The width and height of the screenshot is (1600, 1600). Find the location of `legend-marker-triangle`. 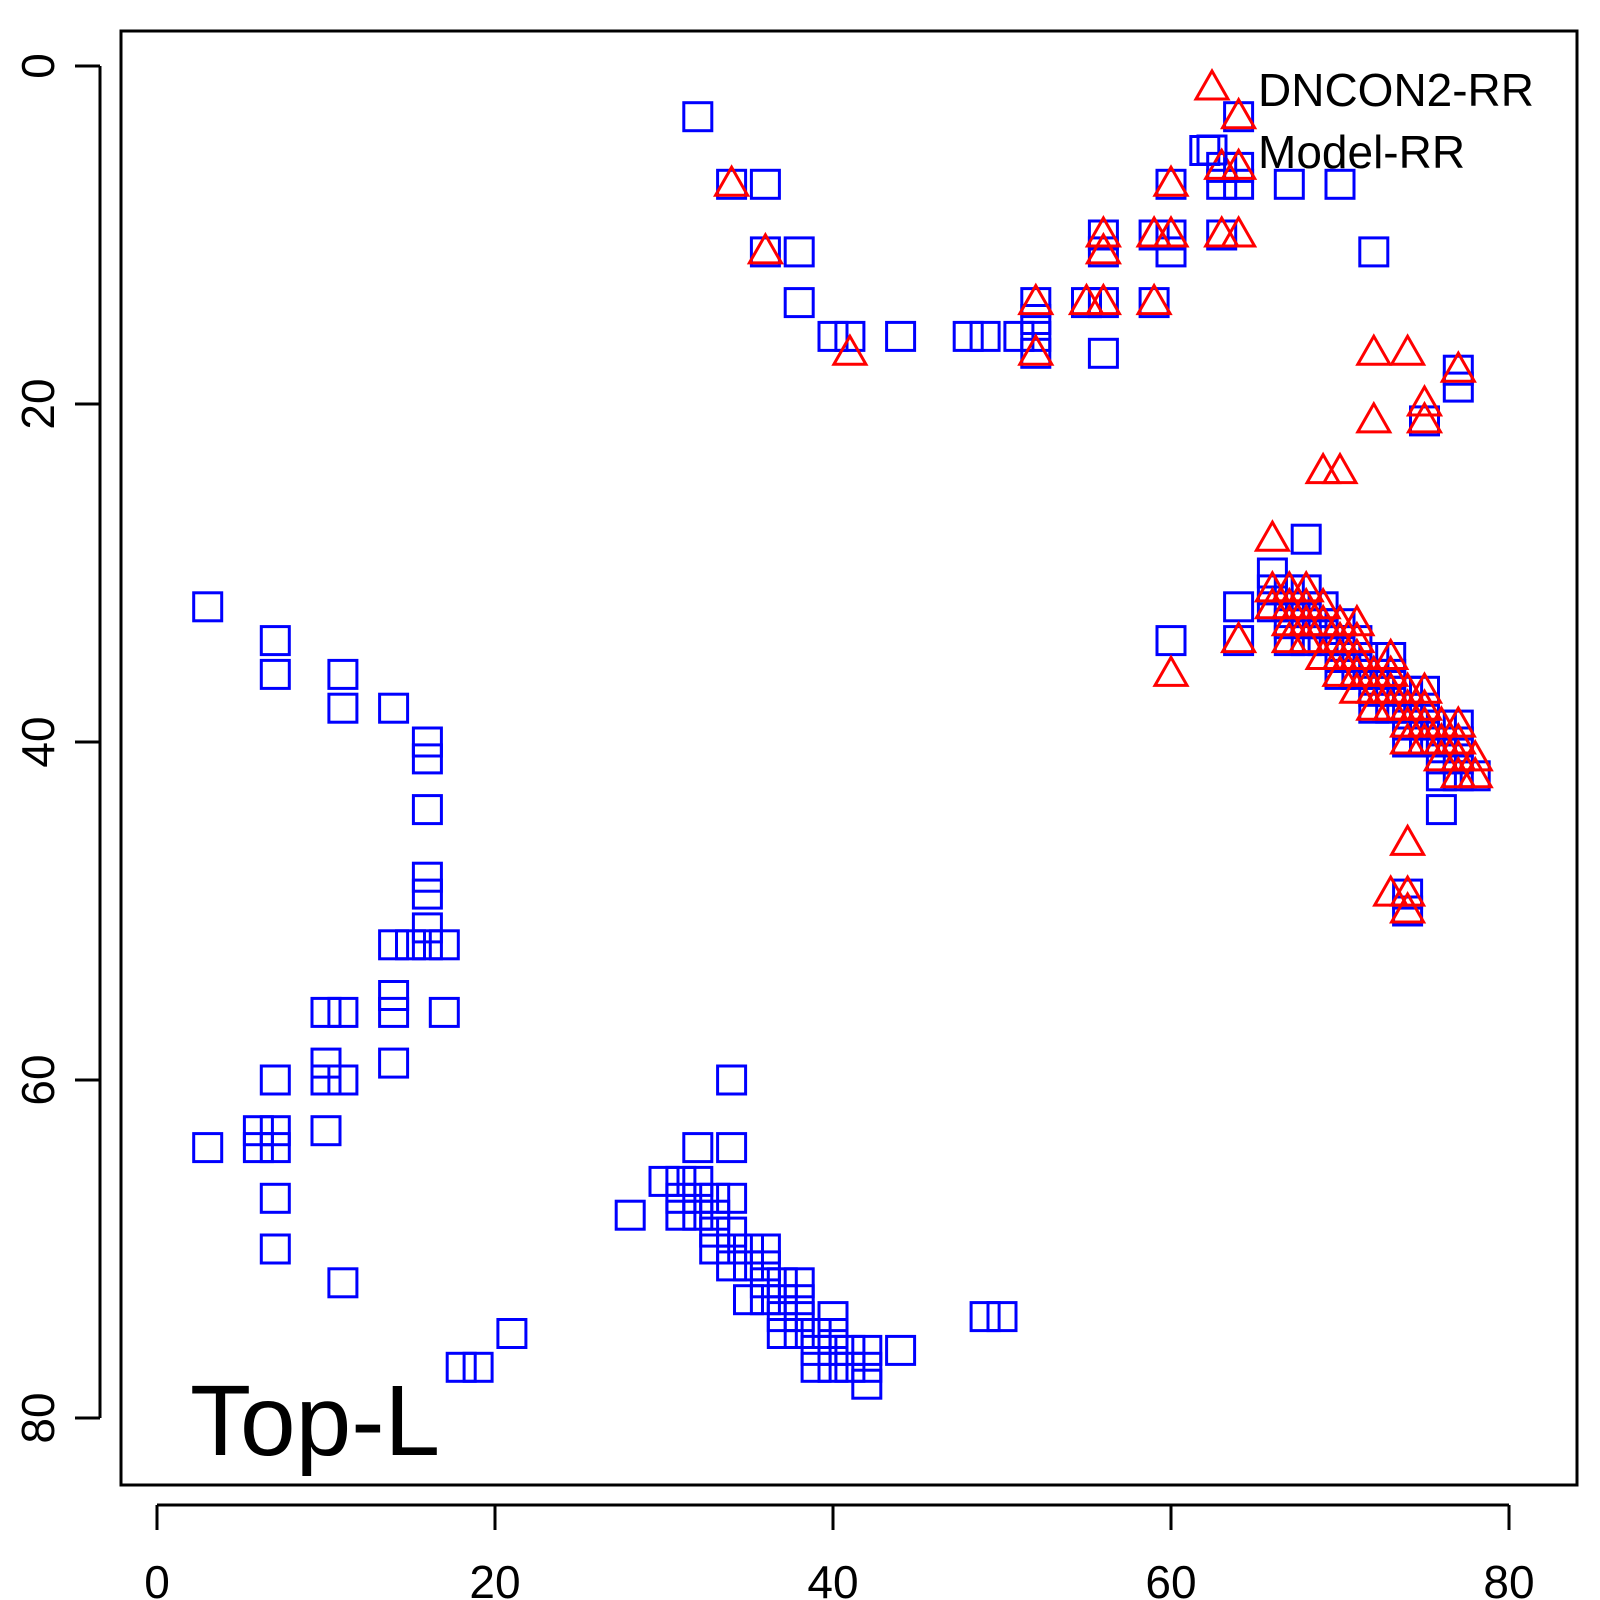

legend-marker-triangle is located at coordinates (1212, 84).